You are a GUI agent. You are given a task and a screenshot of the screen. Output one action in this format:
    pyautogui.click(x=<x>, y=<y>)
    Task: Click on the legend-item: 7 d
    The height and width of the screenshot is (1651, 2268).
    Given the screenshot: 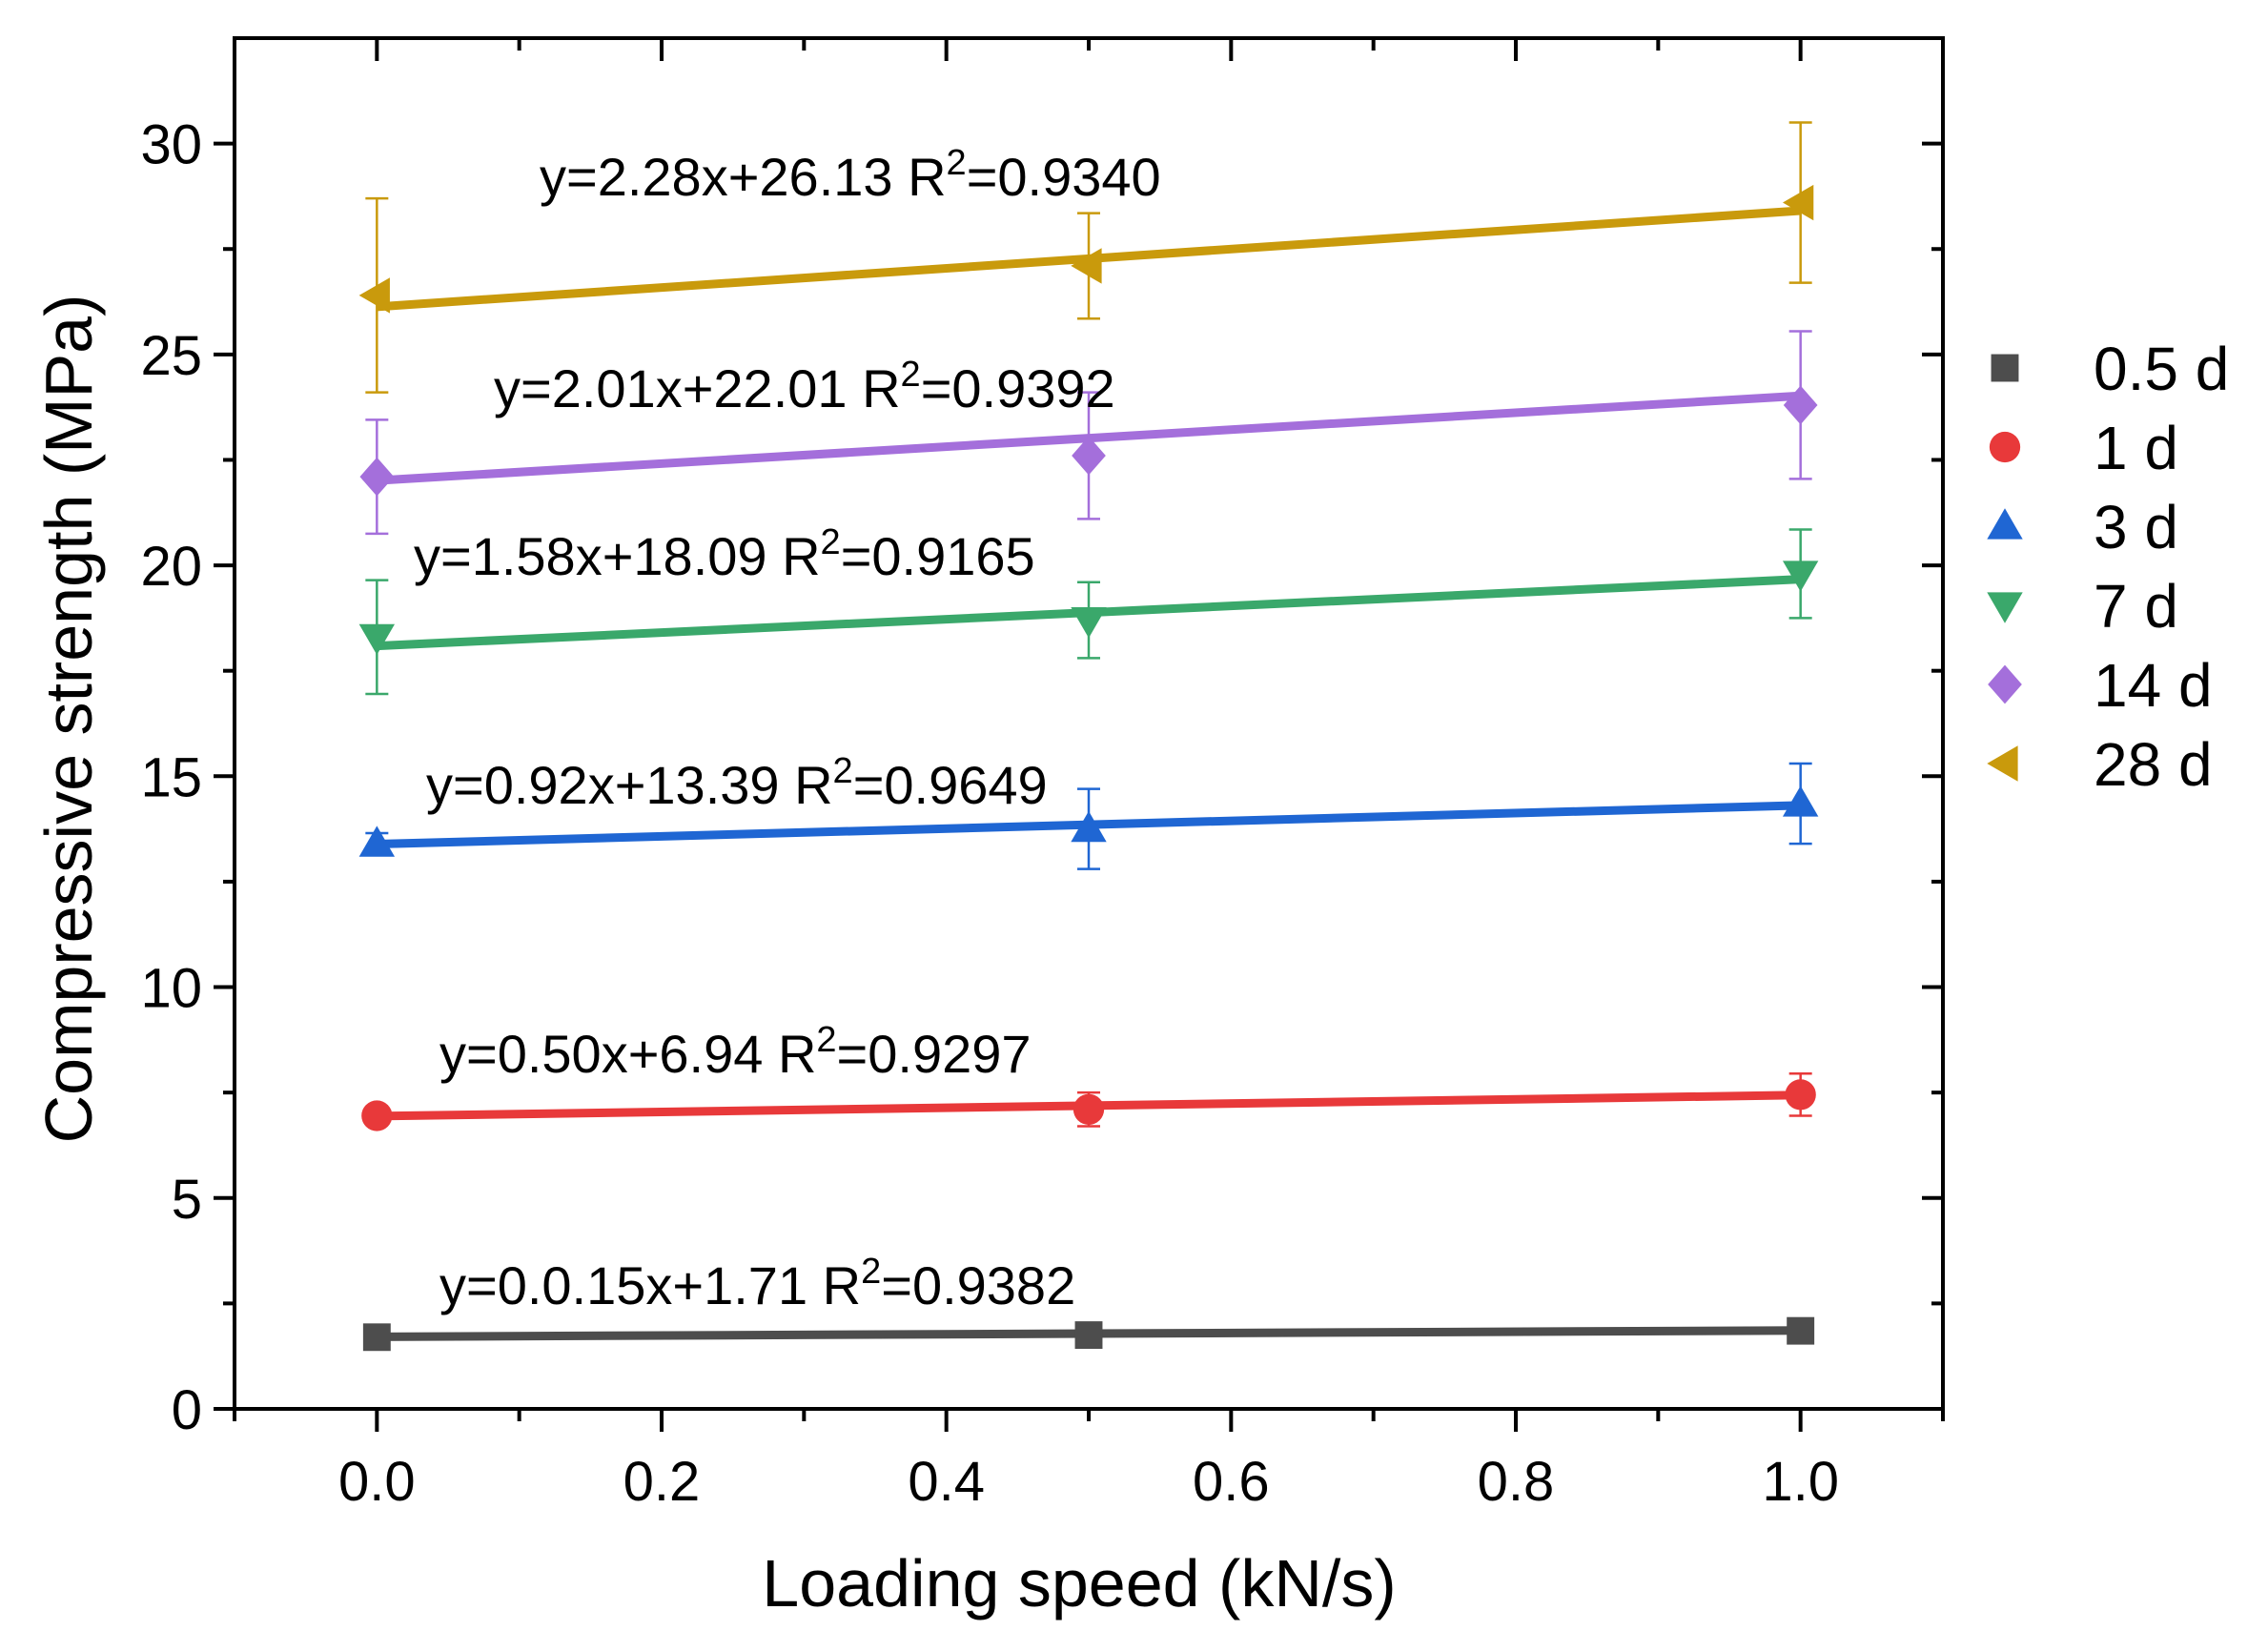 What is the action you would take?
    pyautogui.click(x=2082, y=606)
    